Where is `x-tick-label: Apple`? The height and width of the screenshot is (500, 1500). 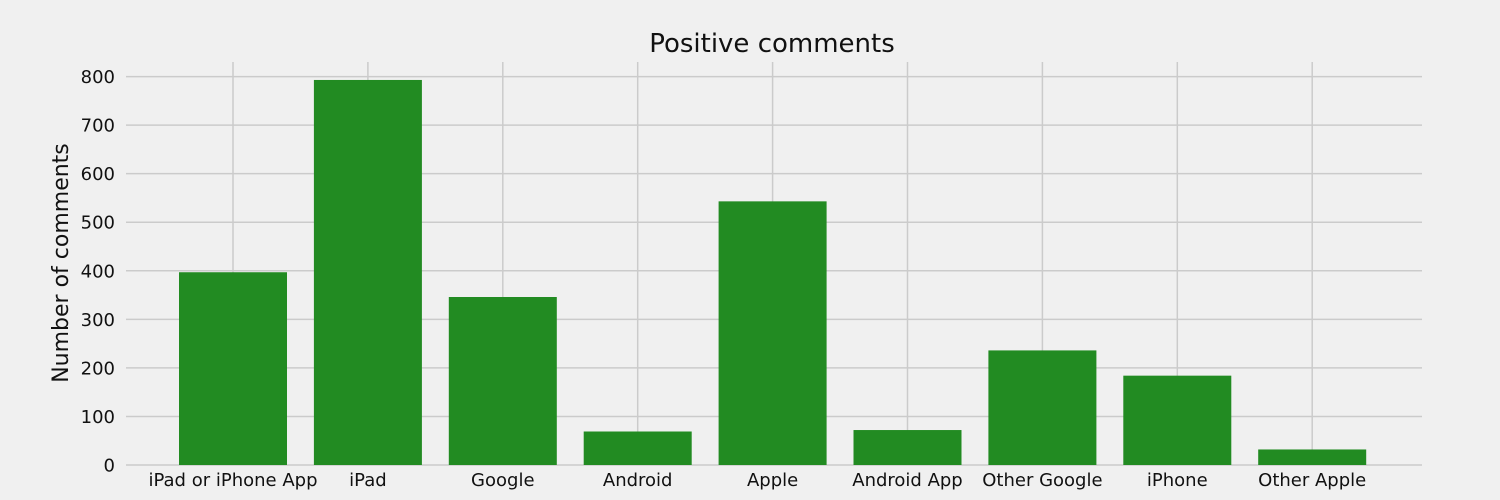 x-tick-label: Apple is located at coordinates (772, 480).